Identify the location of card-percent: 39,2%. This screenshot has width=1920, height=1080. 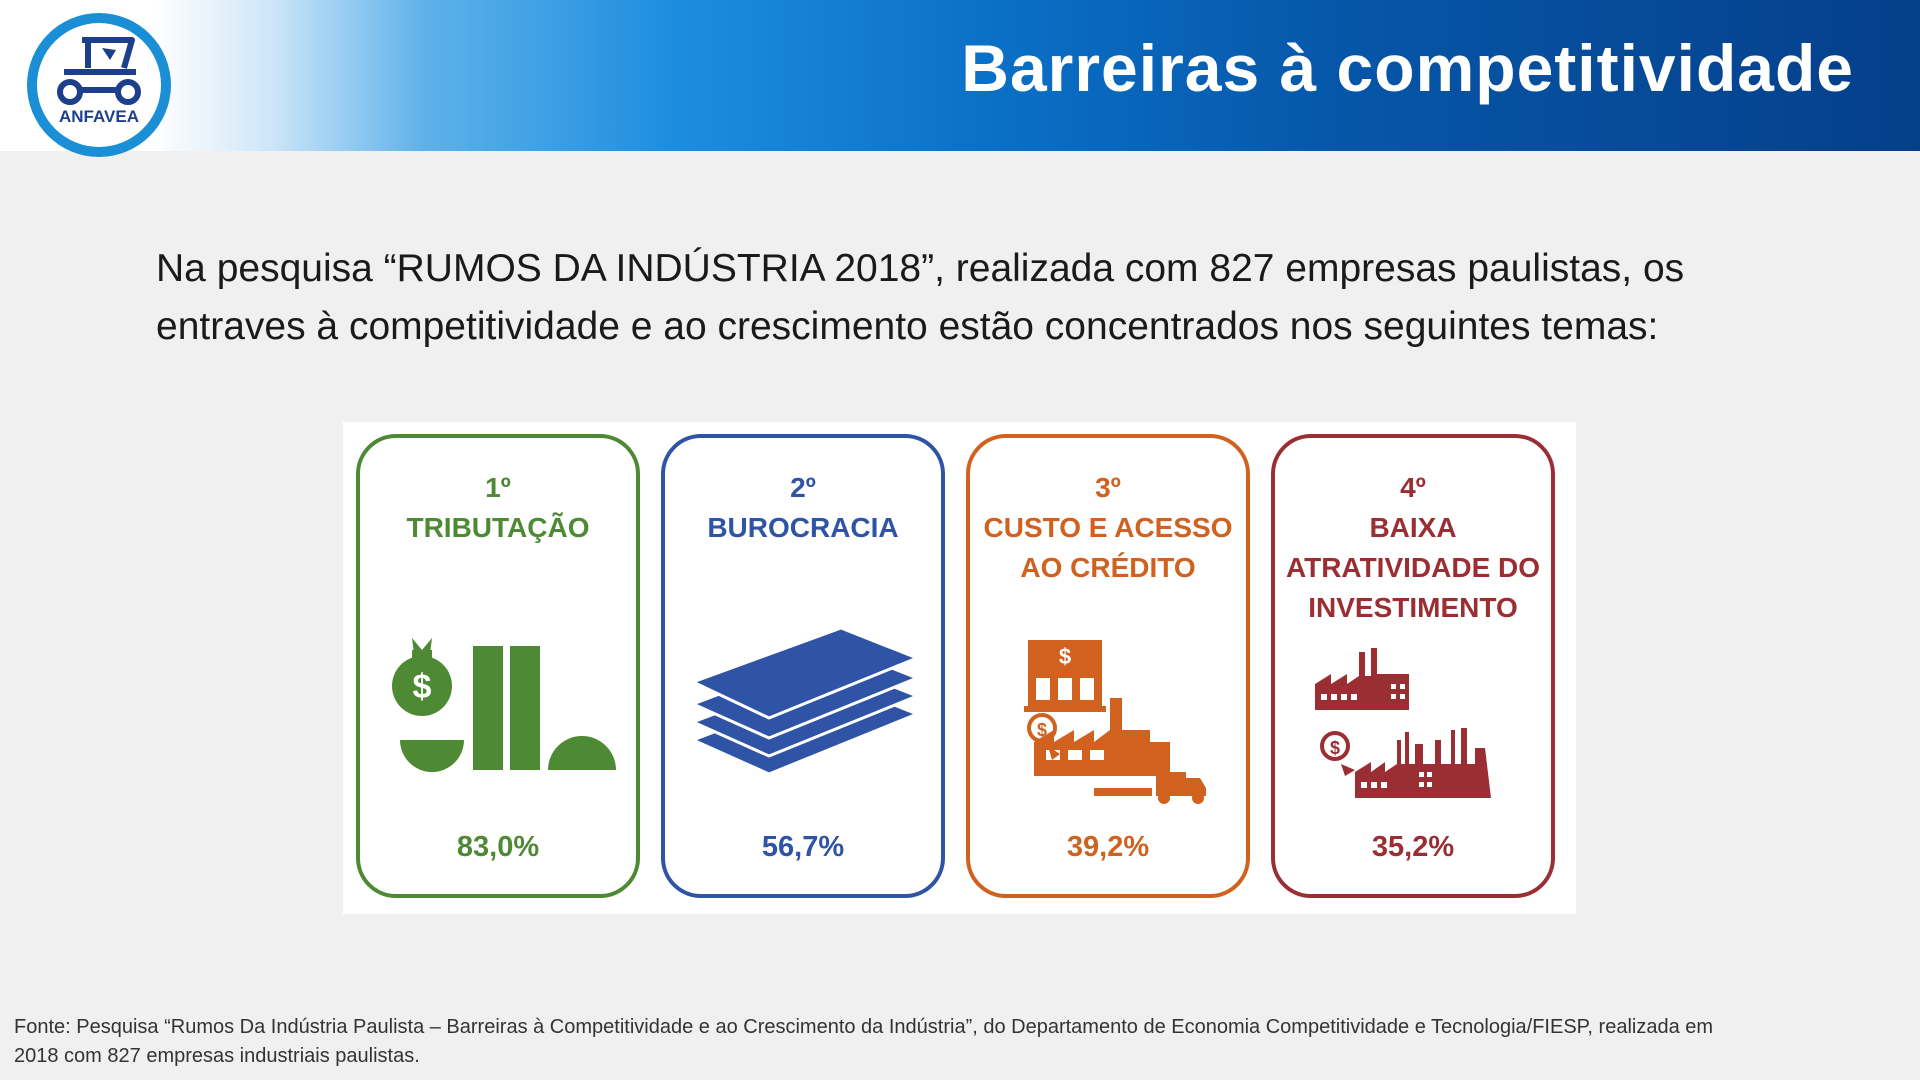
(1108, 847).